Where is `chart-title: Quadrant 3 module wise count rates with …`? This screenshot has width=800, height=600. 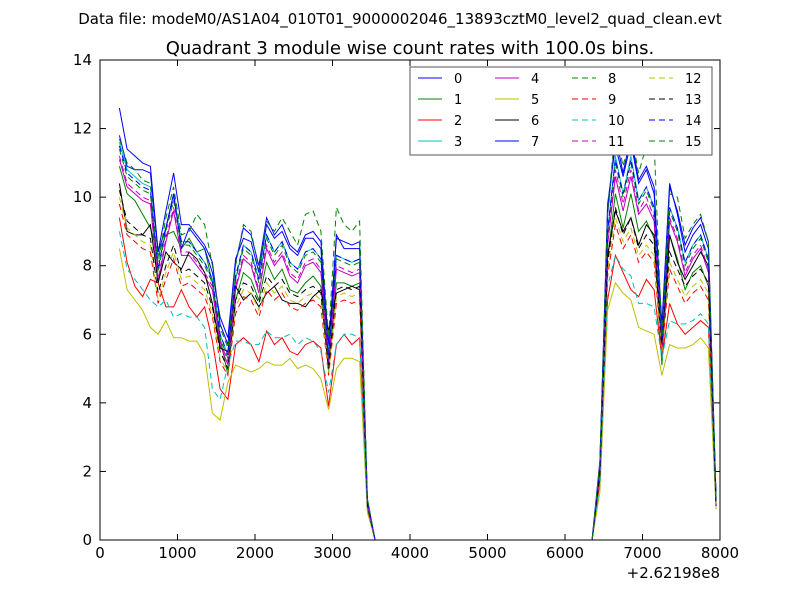 chart-title: Quadrant 3 module wise count rates with … is located at coordinates (410, 48).